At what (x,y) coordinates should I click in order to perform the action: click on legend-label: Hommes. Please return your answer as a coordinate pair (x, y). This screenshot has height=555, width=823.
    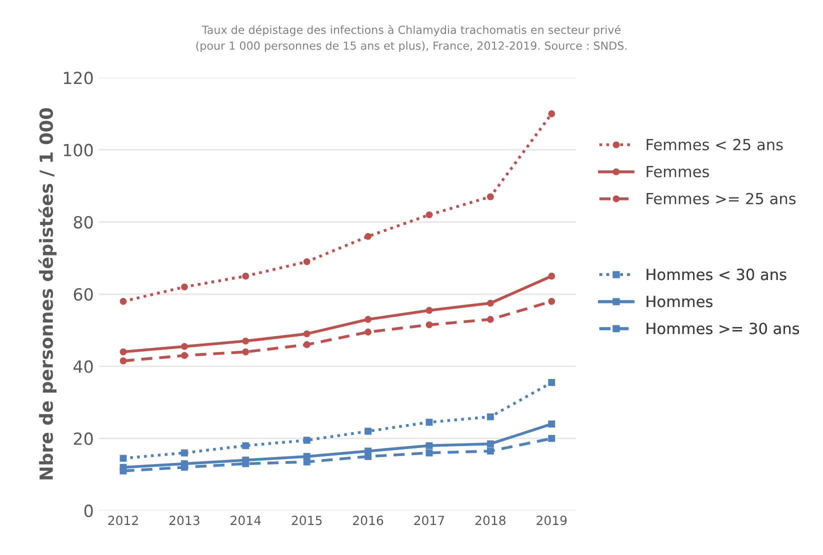
    Looking at the image, I should click on (679, 302).